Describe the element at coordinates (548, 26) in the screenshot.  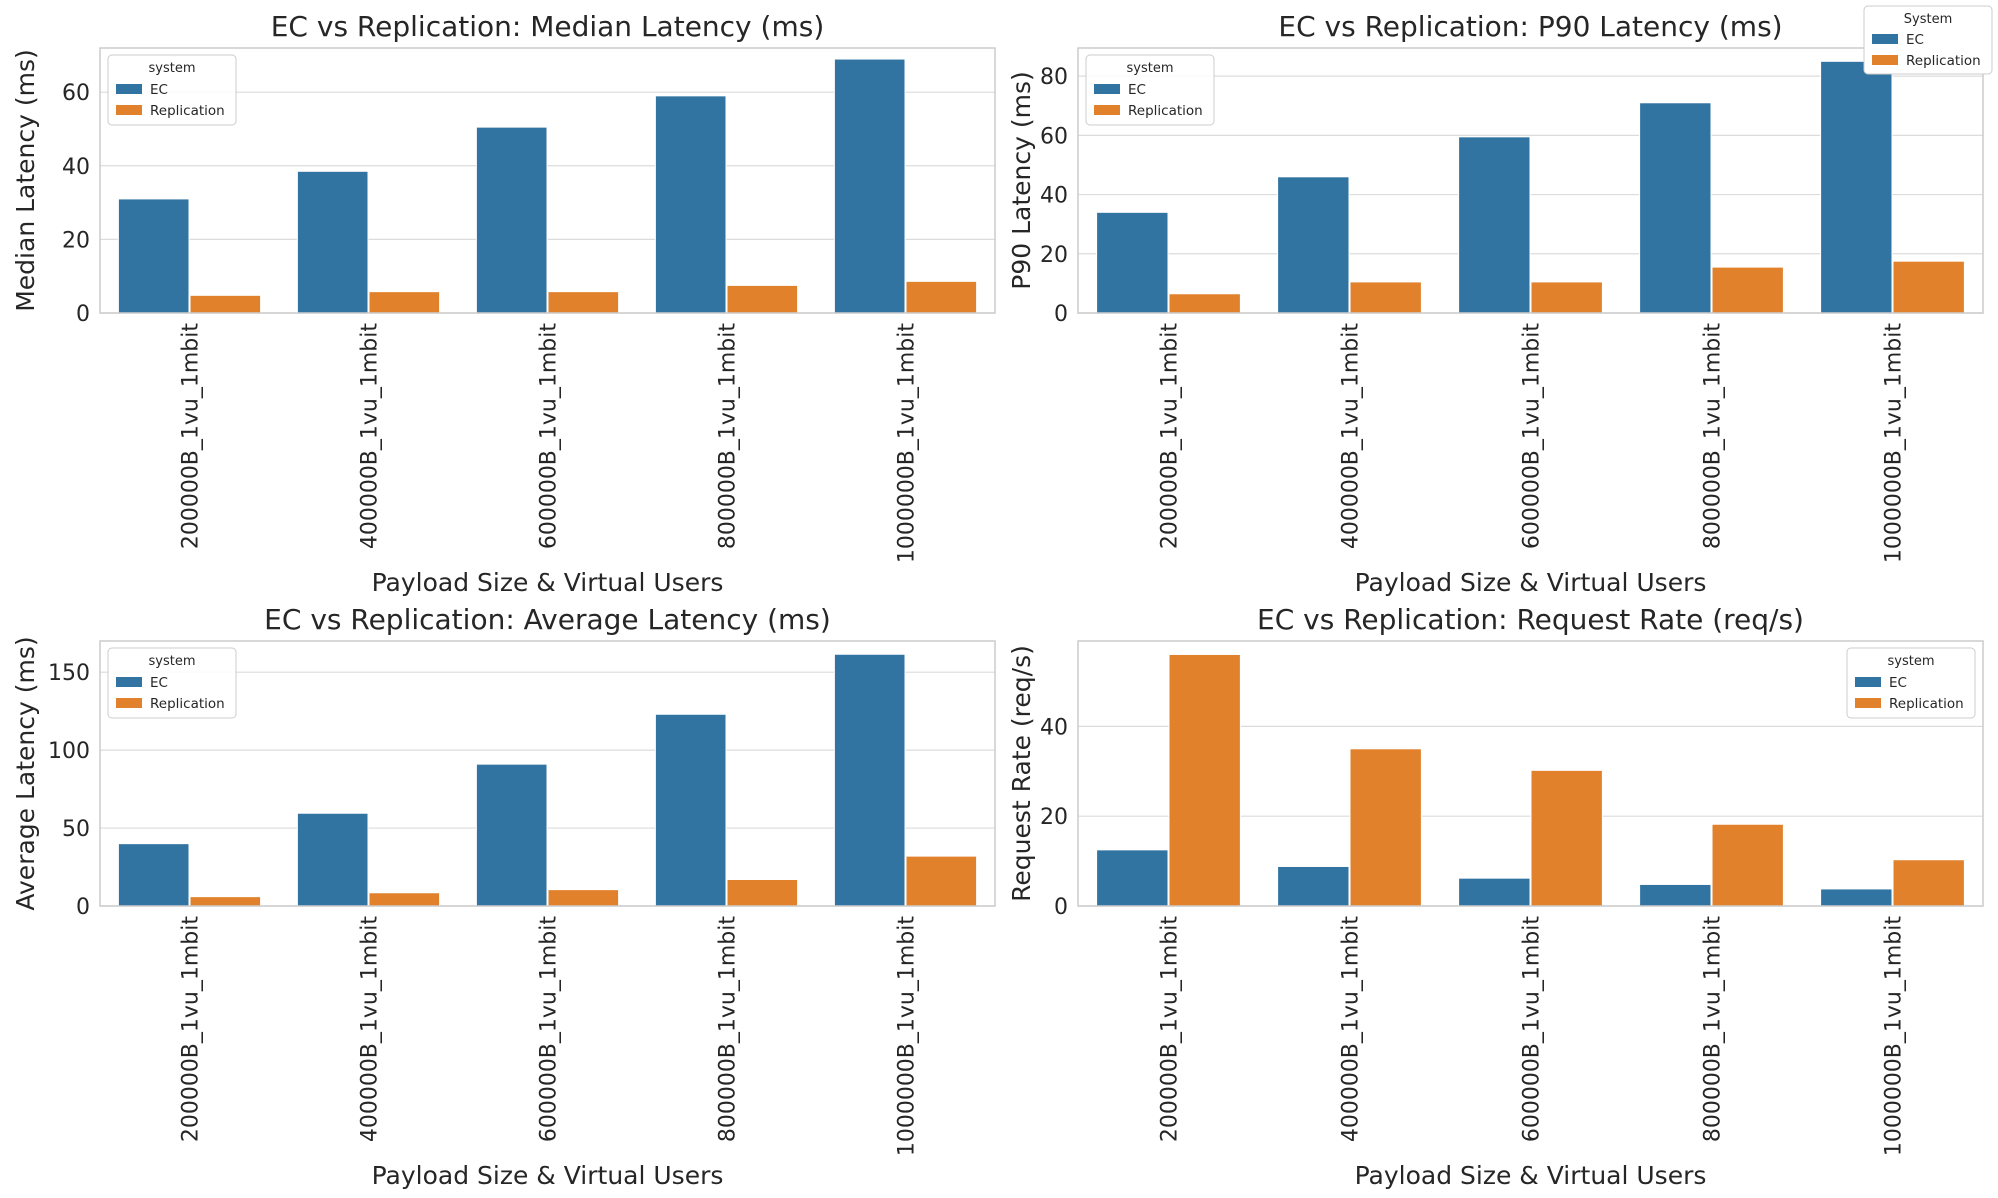
I see `chart-title: EC vs Replication: Median Latency (ms)` at that location.